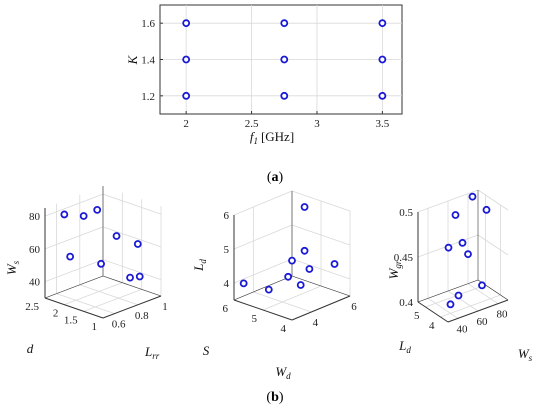 The height and width of the screenshot is (411, 550). I want to click on panel-b2-x-axis-label: Wd, so click(283, 372).